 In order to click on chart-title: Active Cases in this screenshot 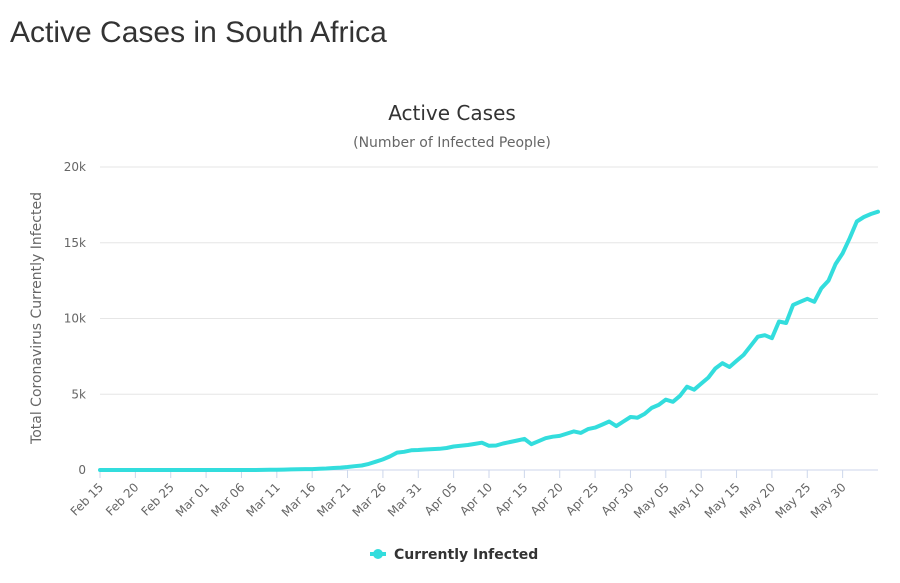, I will do `click(452, 113)`.